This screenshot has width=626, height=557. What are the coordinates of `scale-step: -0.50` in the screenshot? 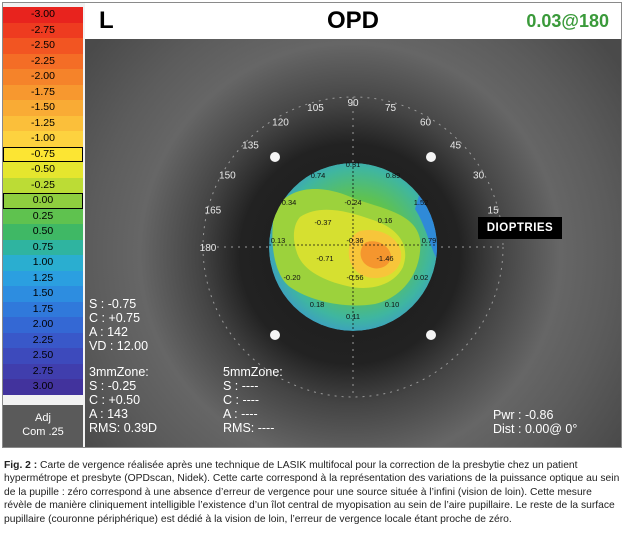 It's located at (43, 170).